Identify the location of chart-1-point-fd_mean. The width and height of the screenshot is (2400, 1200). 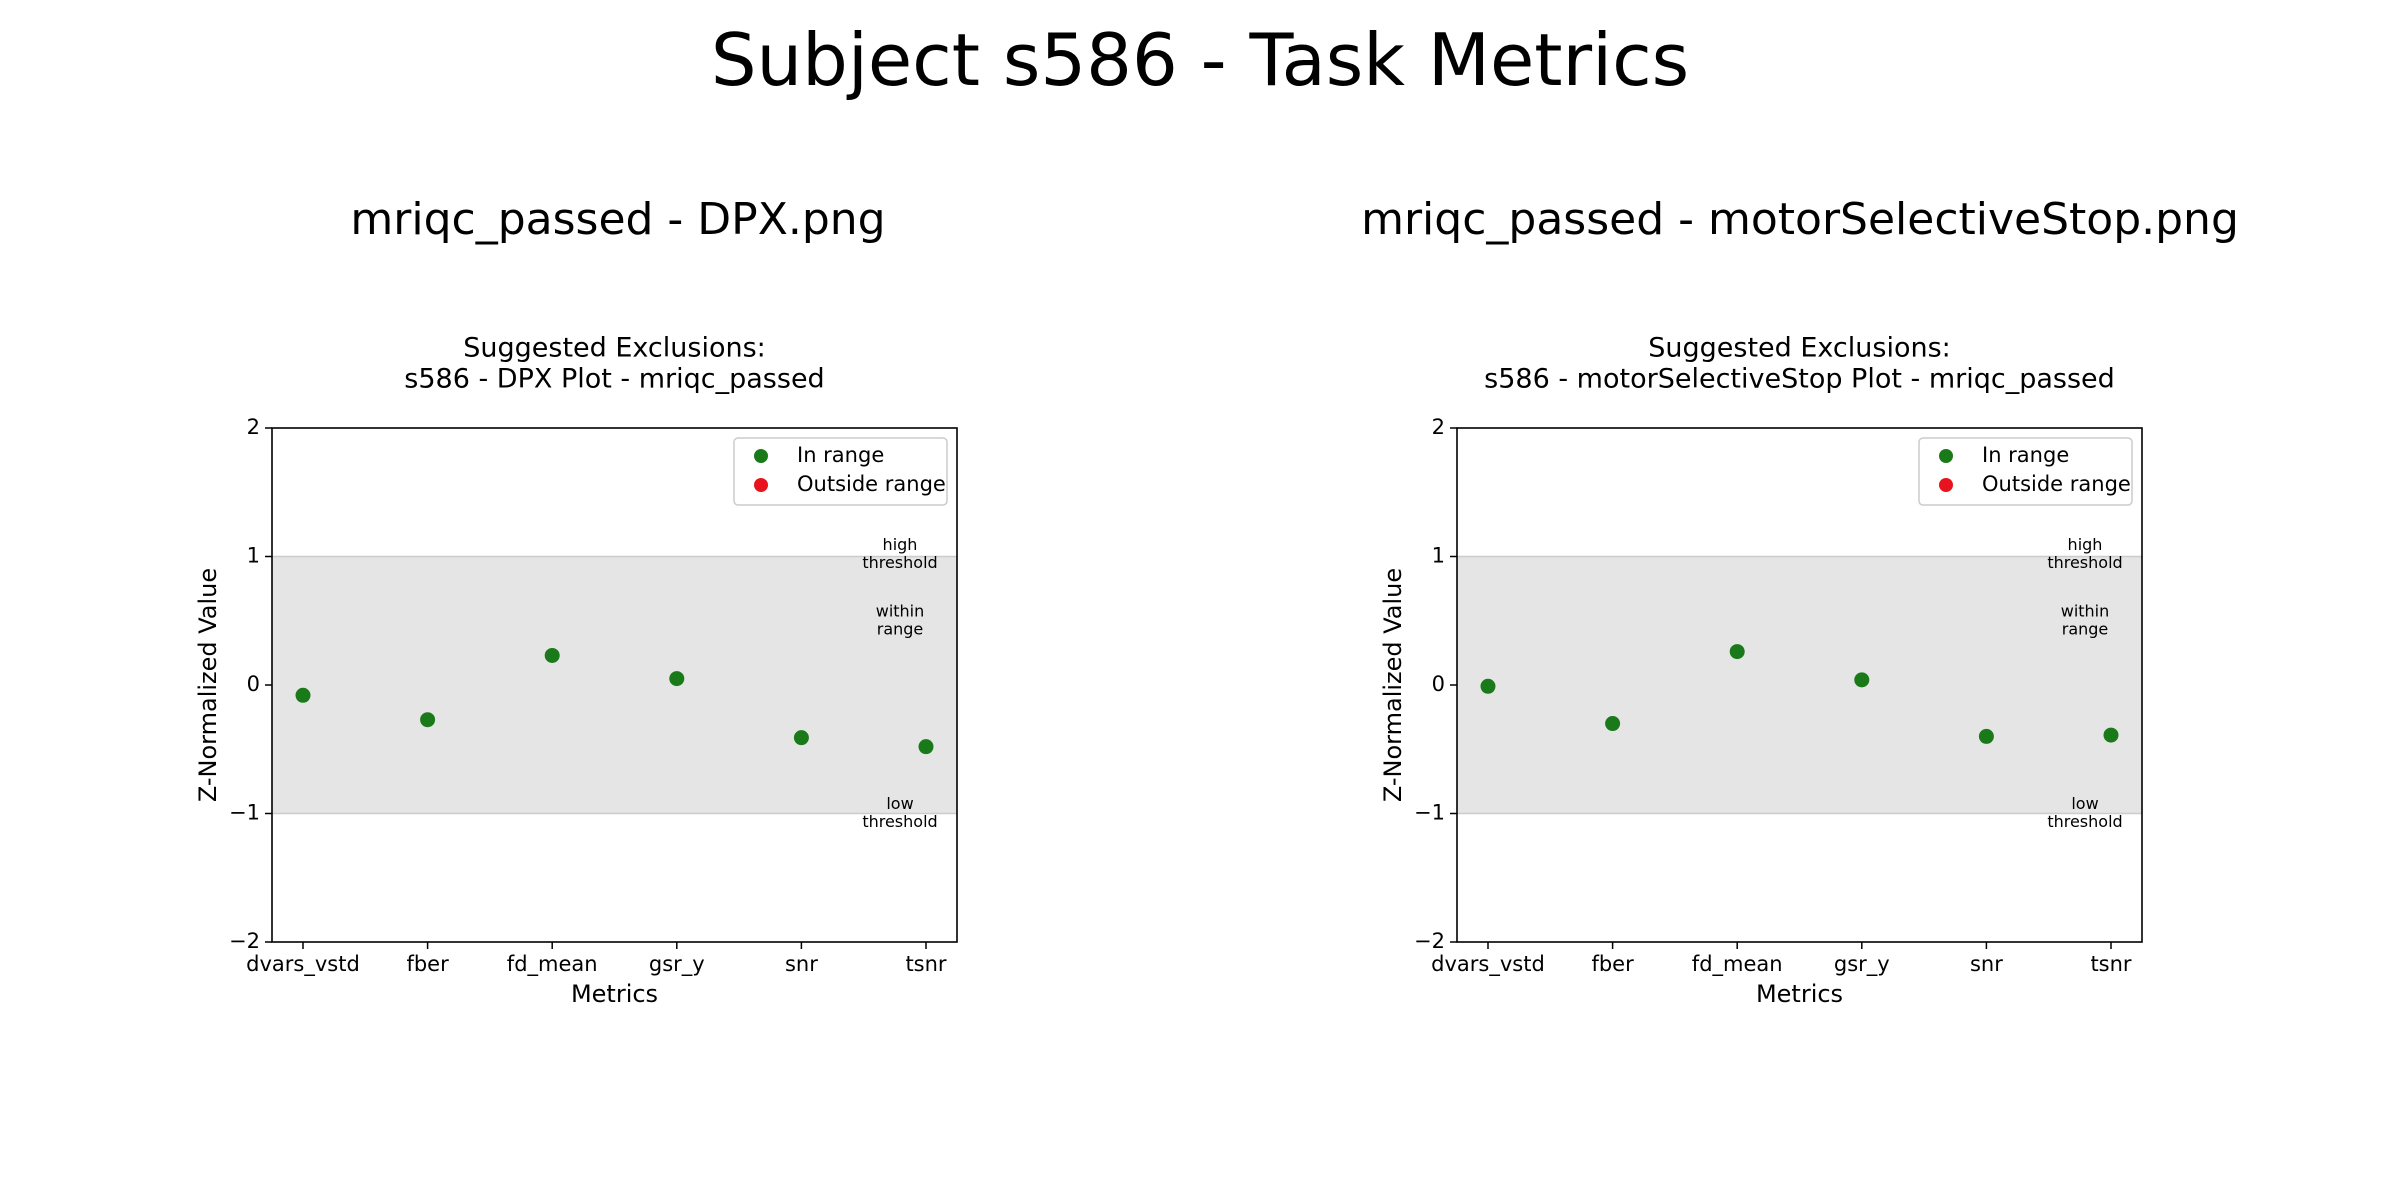
(552, 655).